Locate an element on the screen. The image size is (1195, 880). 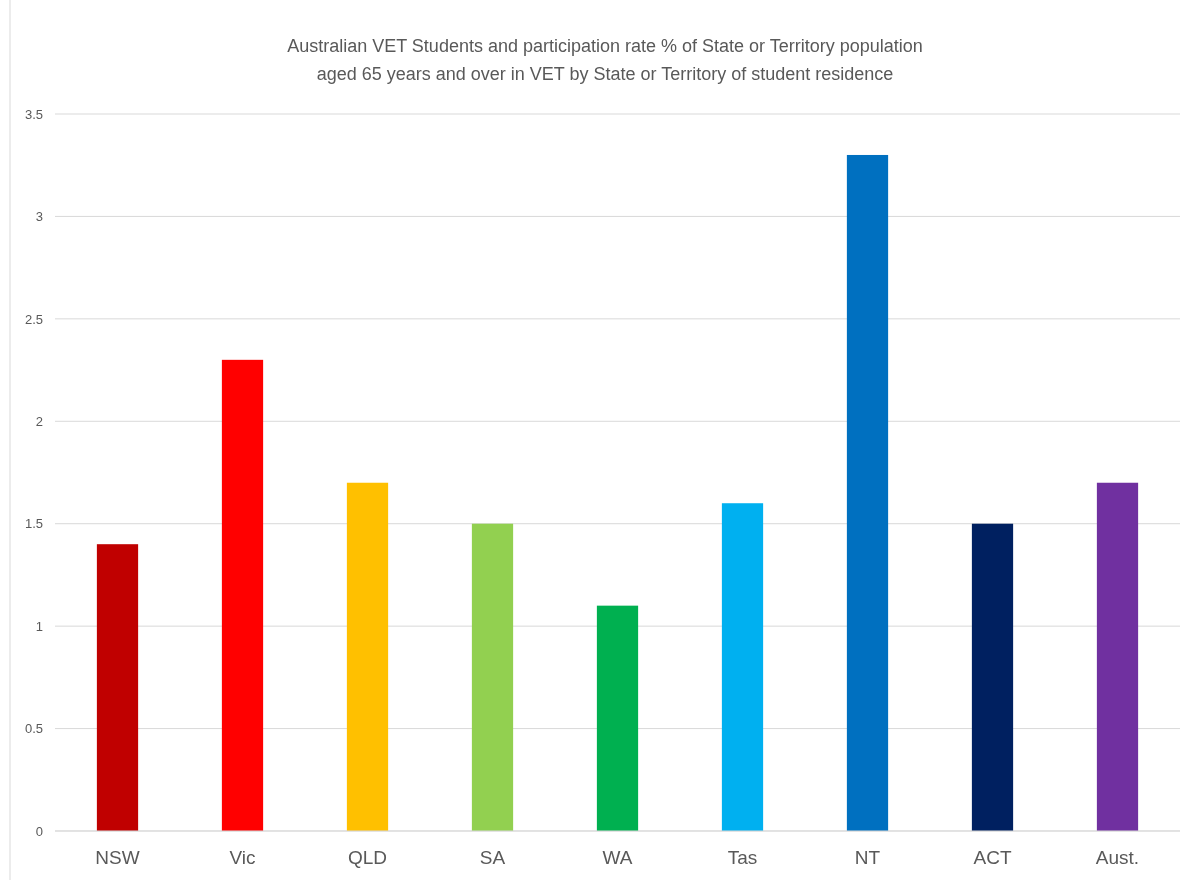
y-tick-label: 0.5 is located at coordinates (33, 729).